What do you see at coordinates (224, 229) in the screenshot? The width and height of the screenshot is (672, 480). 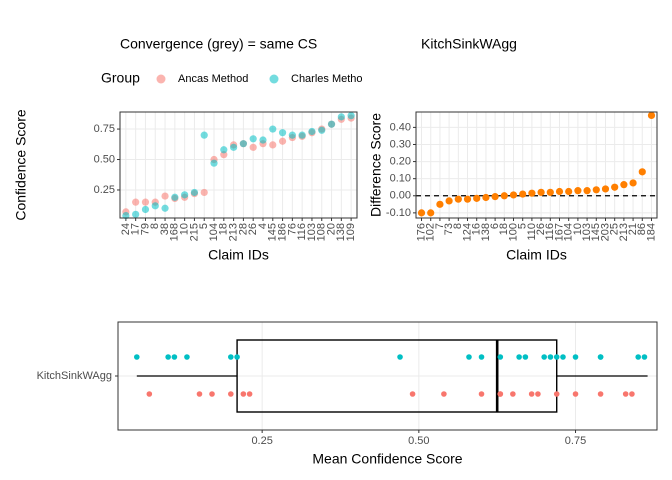 I see `x-tick-label: 18` at bounding box center [224, 229].